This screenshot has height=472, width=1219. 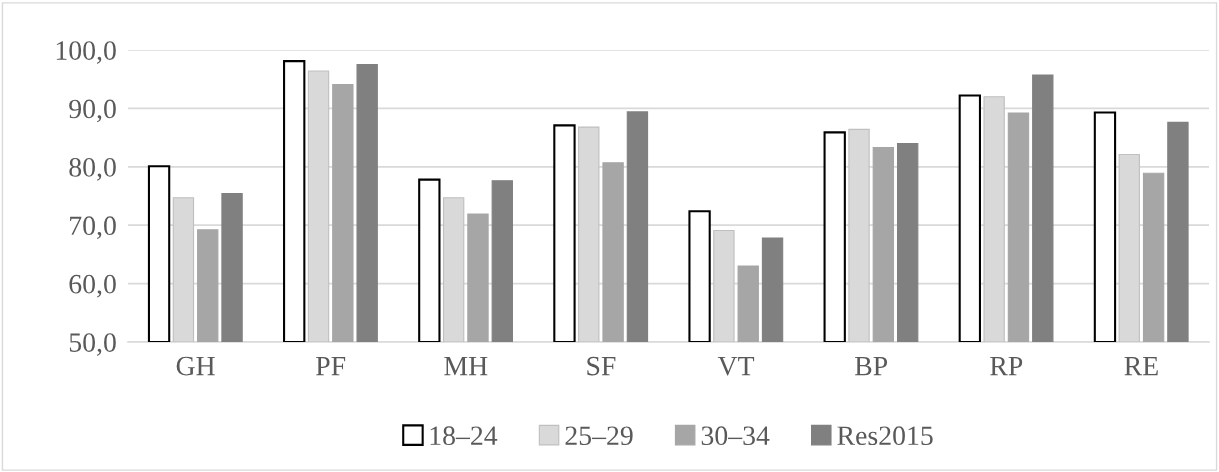 What do you see at coordinates (885, 436) in the screenshot?
I see `legend-label: Res2015` at bounding box center [885, 436].